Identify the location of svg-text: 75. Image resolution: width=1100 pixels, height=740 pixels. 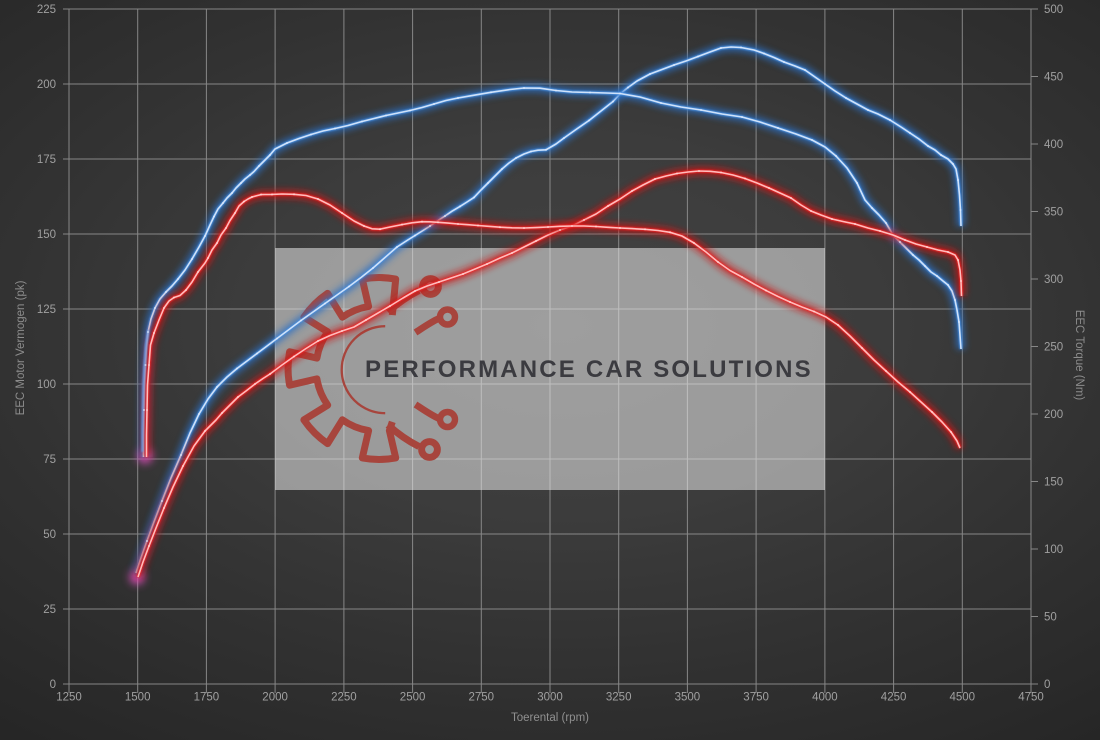
(49, 460).